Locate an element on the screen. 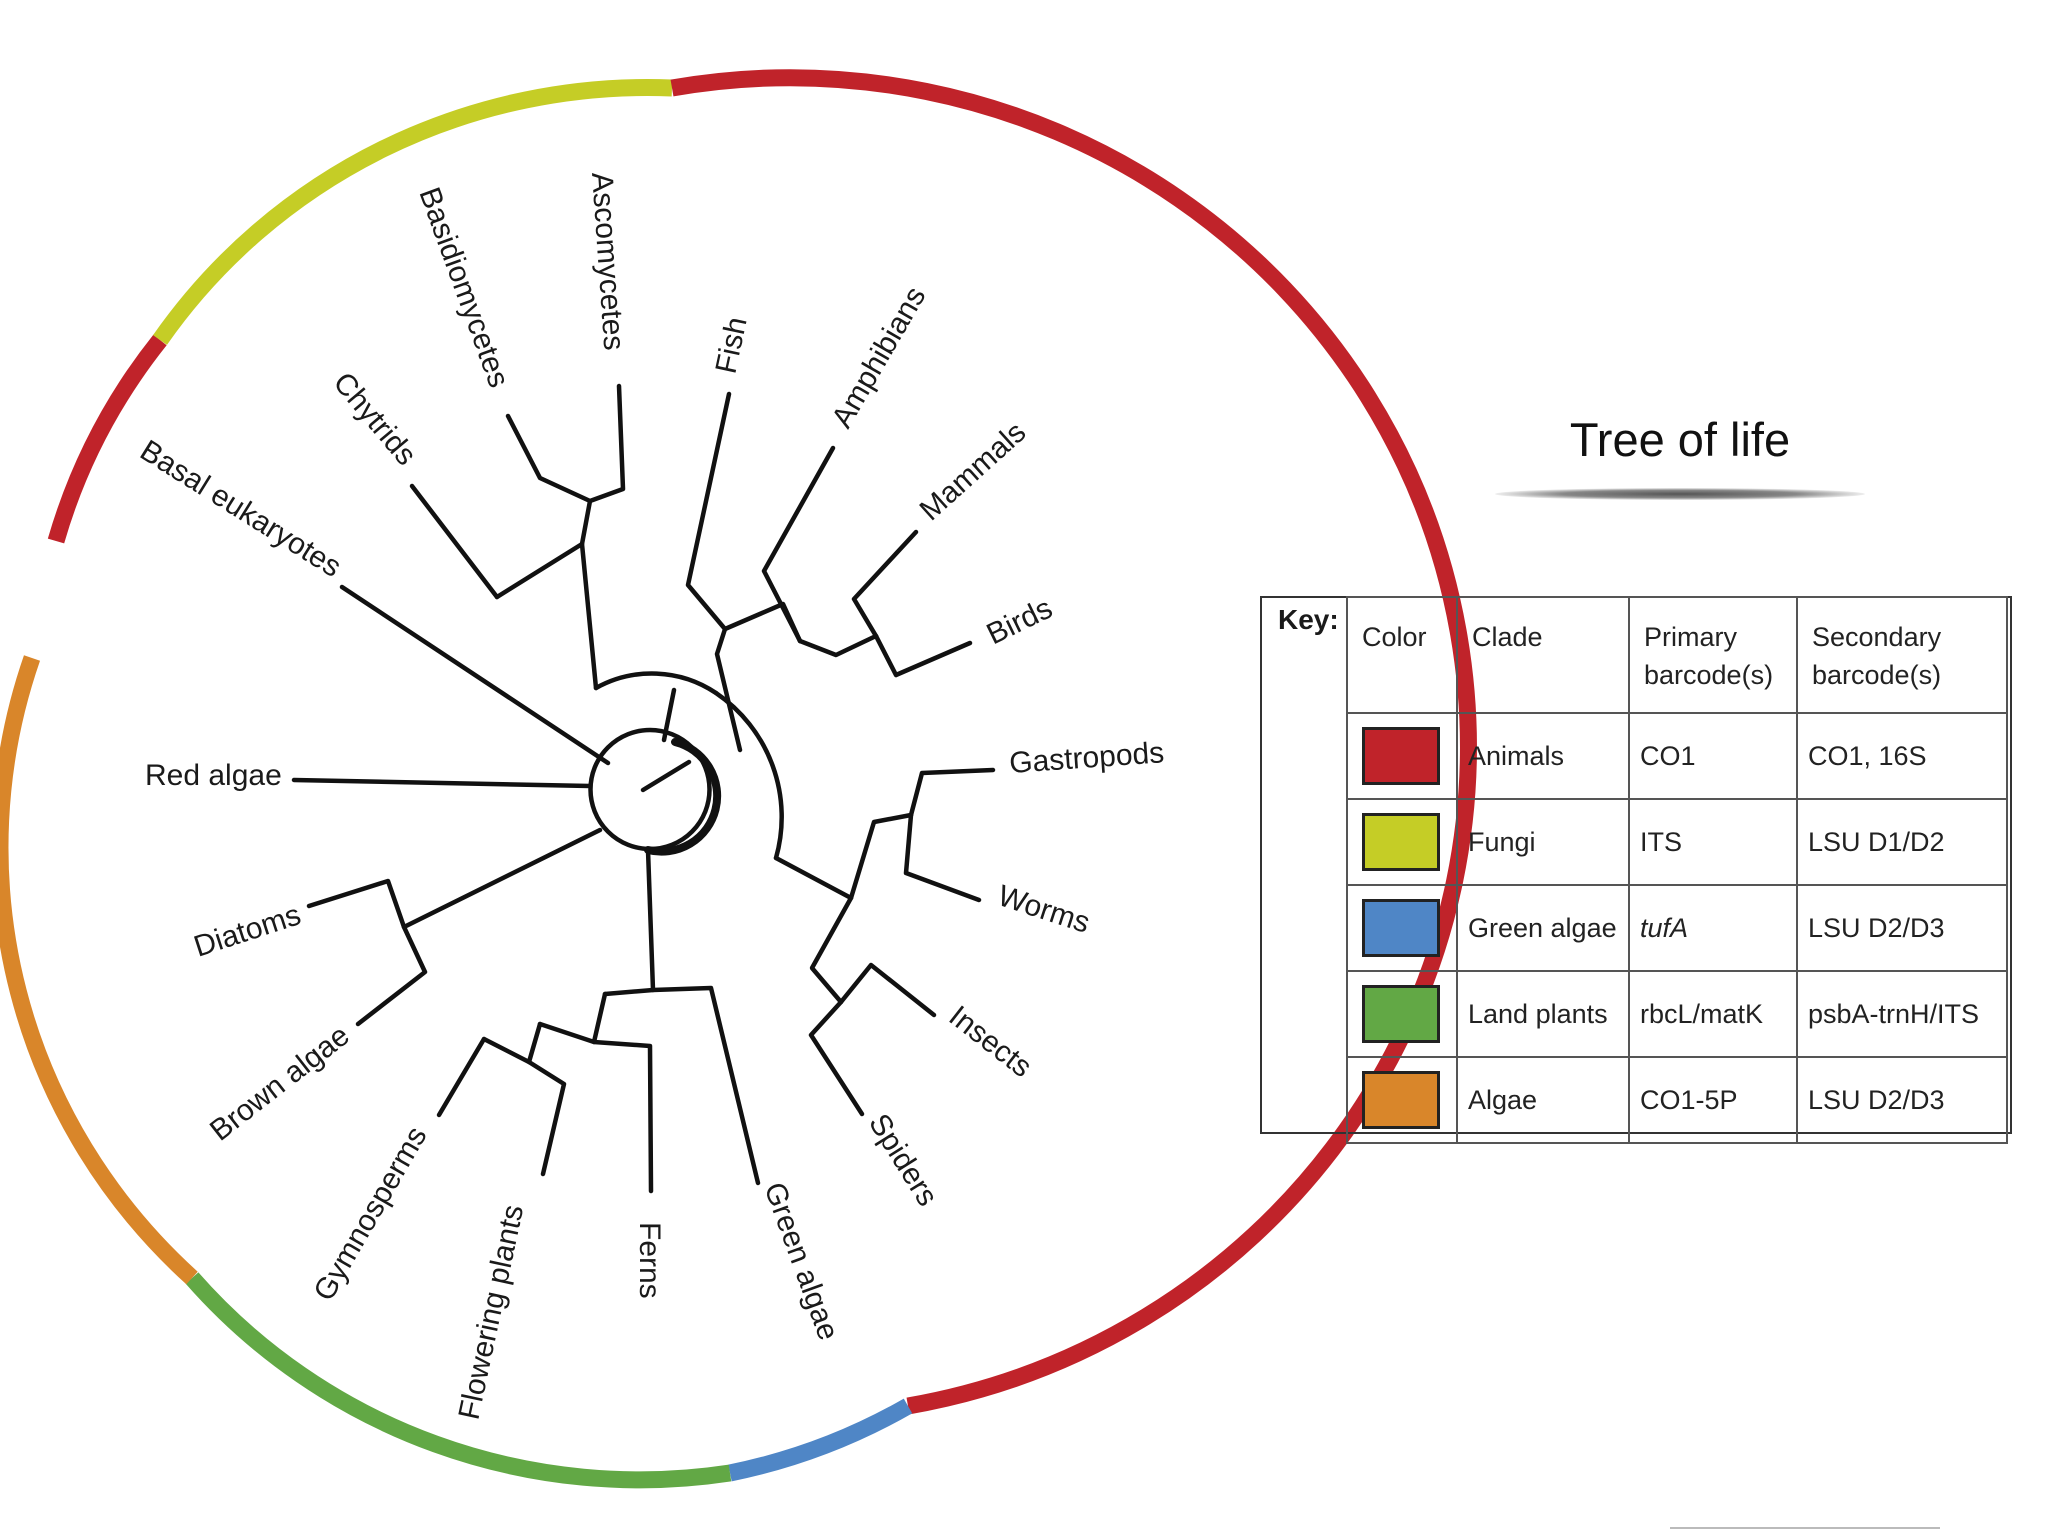 The width and height of the screenshot is (2048, 1536). branch-amniotes is located at coordinates (838, 645).